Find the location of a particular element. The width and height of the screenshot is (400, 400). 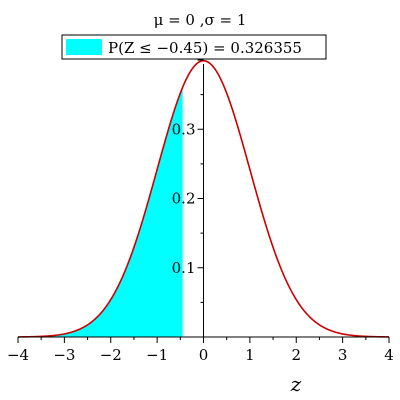

legend-frame is located at coordinates (194, 47).